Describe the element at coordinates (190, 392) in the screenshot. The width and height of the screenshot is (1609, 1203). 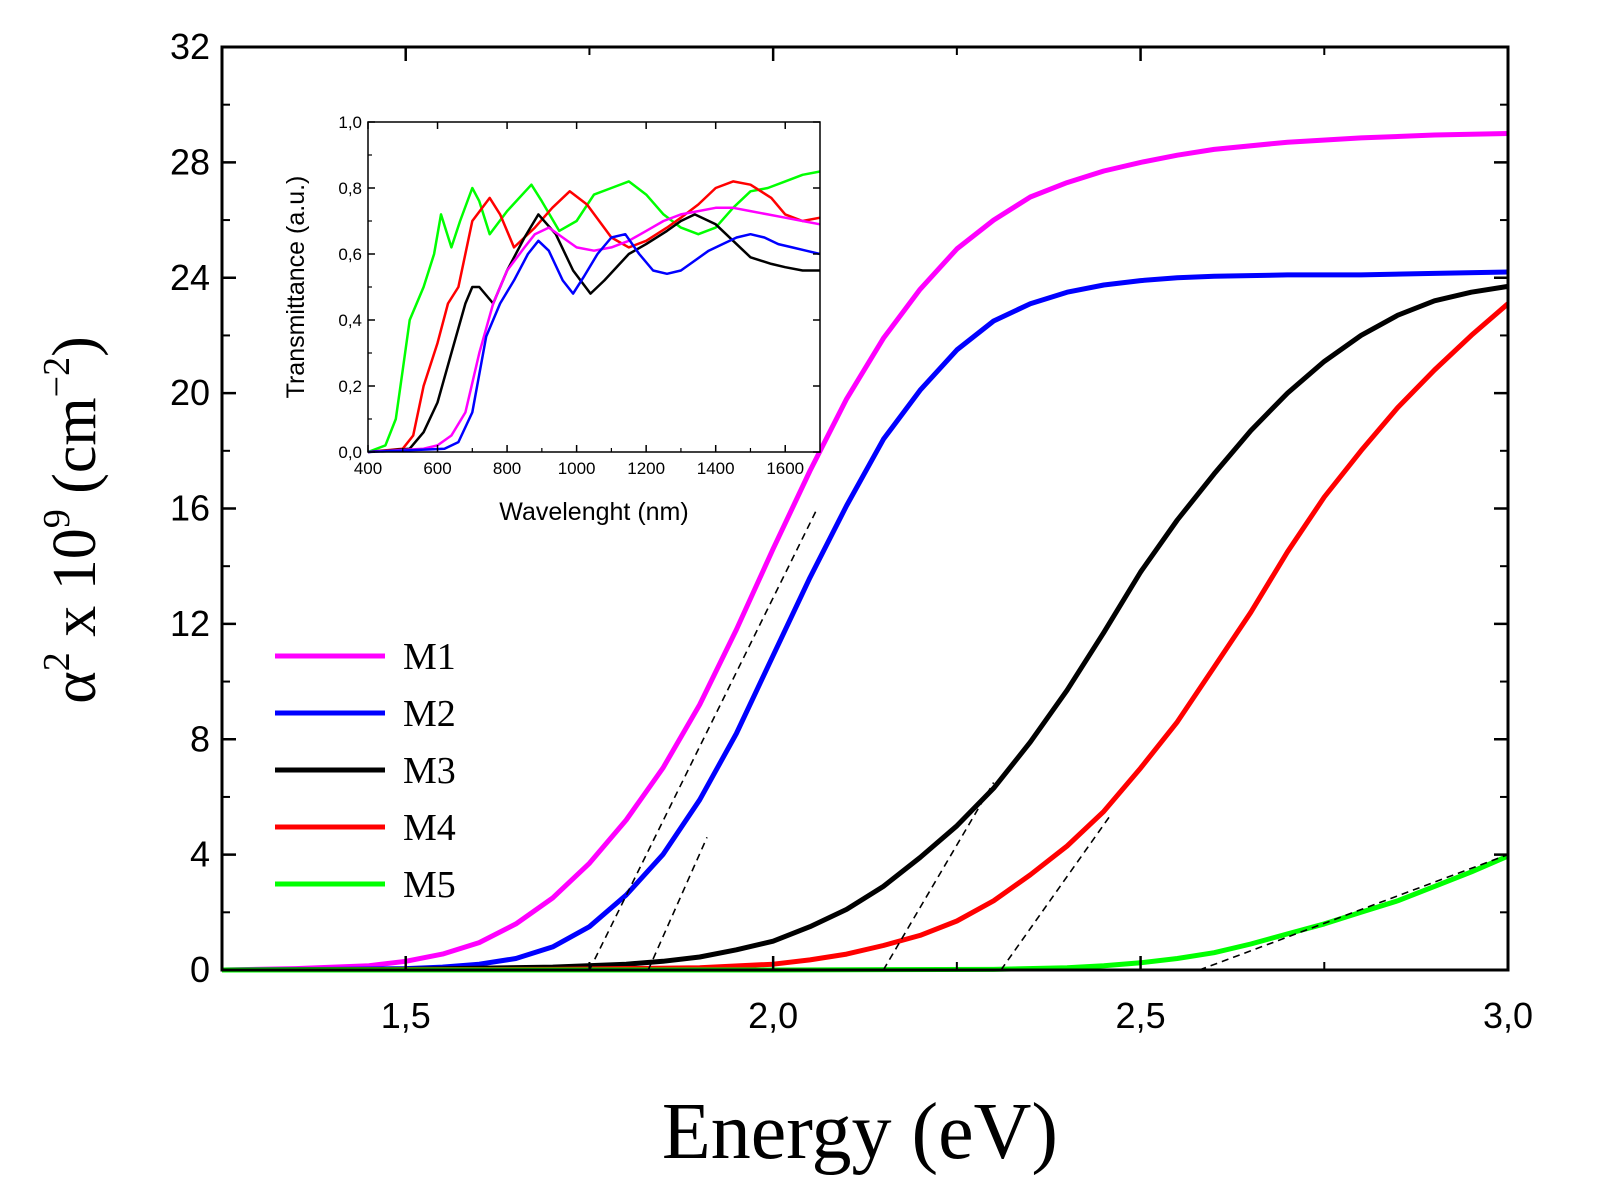
I see `y-tick-label: 20` at that location.